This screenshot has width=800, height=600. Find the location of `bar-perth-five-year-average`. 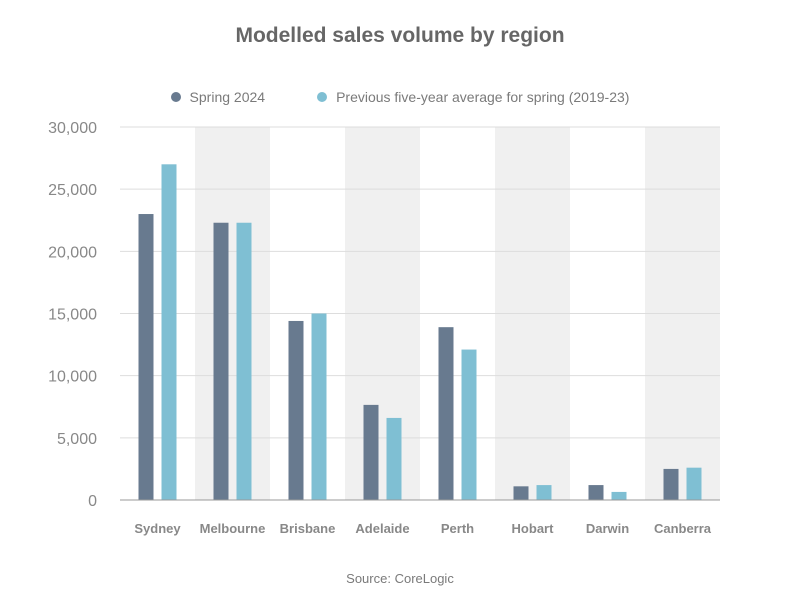

bar-perth-five-year-average is located at coordinates (469, 424).